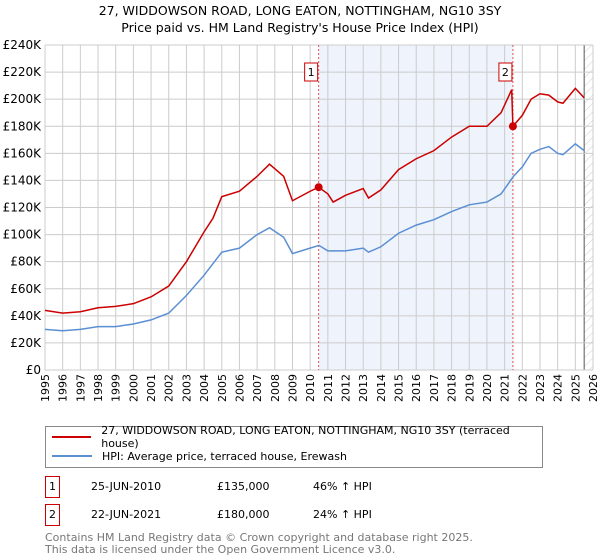 The width and height of the screenshot is (600, 560). I want to click on x-tick-label: 1996, so click(63, 388).